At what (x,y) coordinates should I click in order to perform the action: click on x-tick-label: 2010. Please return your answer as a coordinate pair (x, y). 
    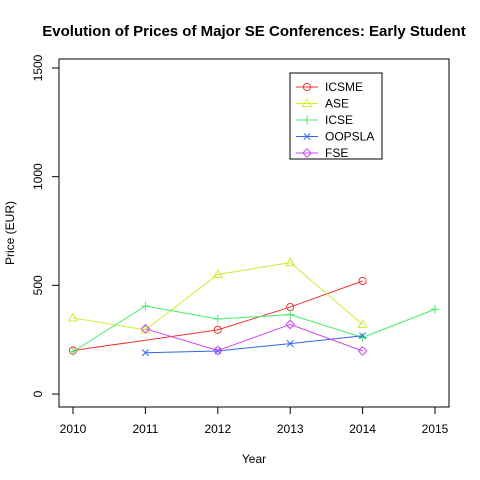
    Looking at the image, I should click on (73, 429).